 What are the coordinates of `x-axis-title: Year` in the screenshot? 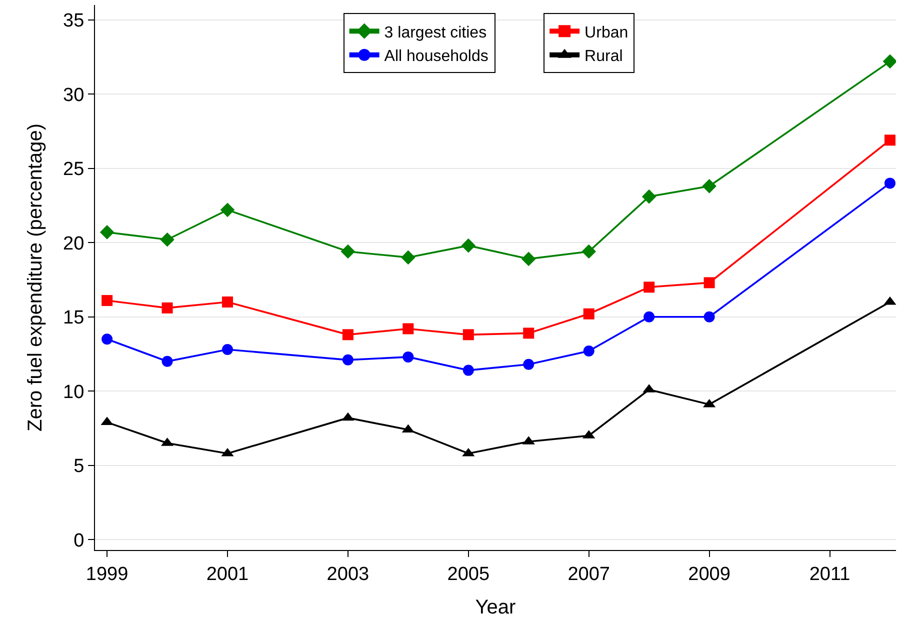 It's located at (495, 607).